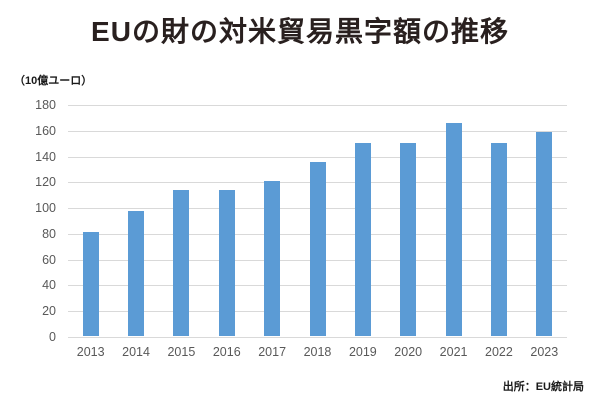 This screenshot has height=400, width=600. I want to click on x-tick-label-2017: 2017, so click(272, 352).